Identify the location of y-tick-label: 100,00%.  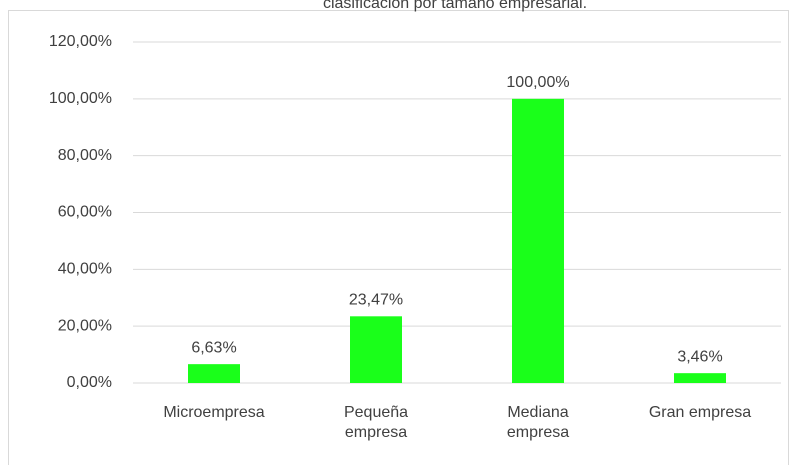
(80, 98).